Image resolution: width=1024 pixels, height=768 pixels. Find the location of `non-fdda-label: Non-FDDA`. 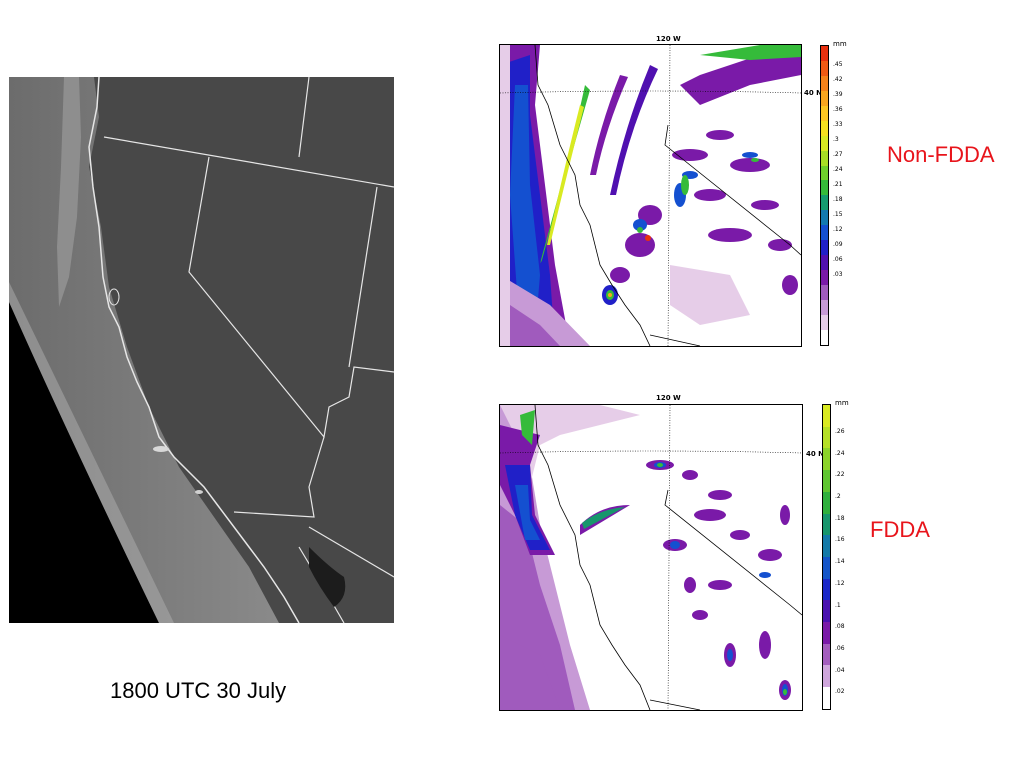

non-fdda-label: Non-FDDA is located at coordinates (941, 154).